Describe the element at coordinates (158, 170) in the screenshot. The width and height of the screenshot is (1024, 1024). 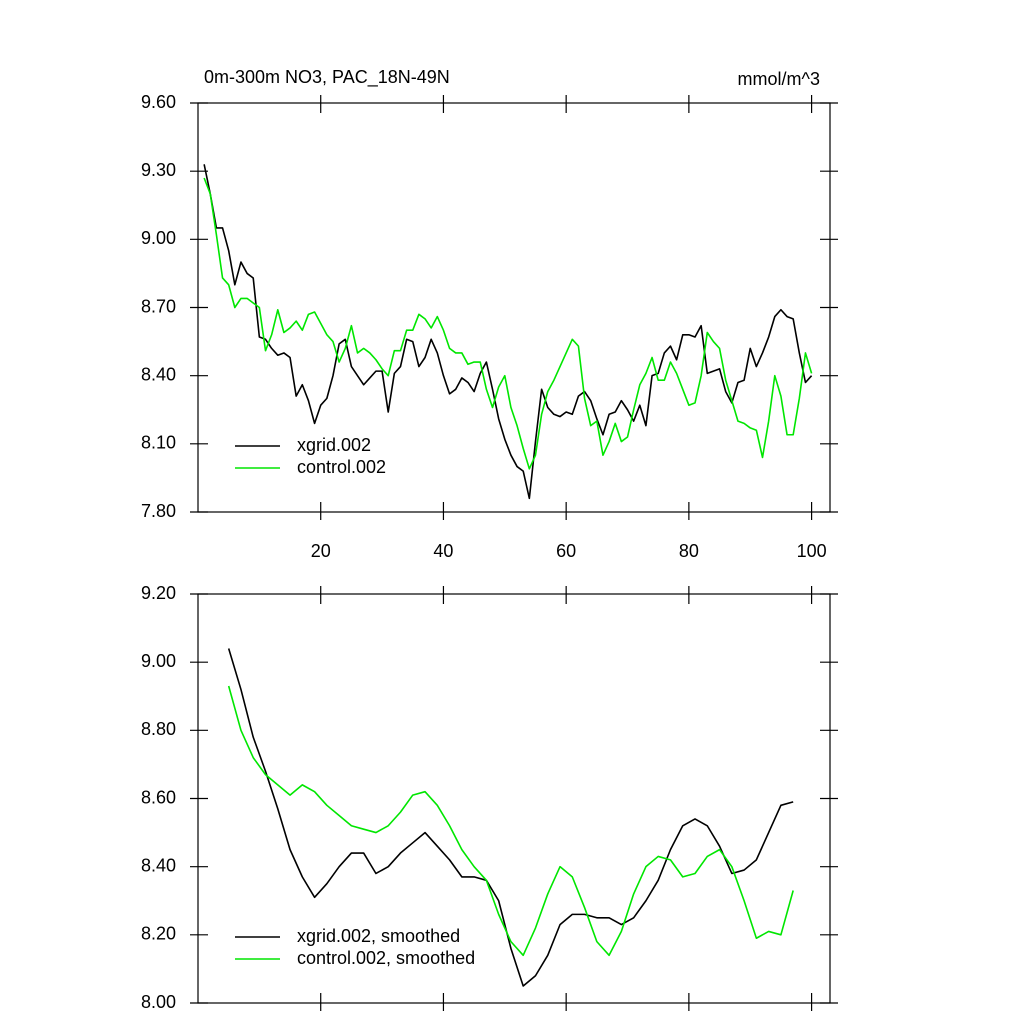
I see `y-tick-label: 9.30` at that location.